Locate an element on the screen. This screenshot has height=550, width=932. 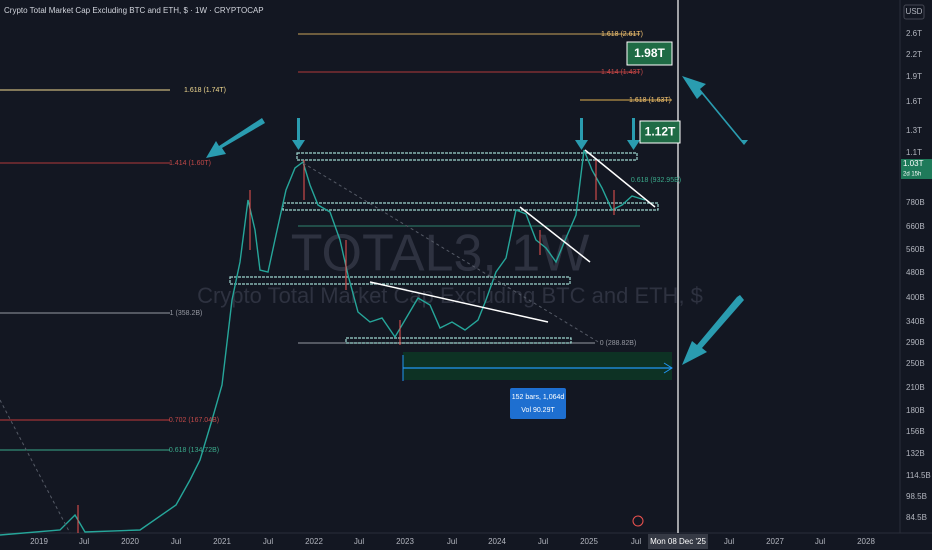
price-label: 114.5B is located at coordinates (918, 475).